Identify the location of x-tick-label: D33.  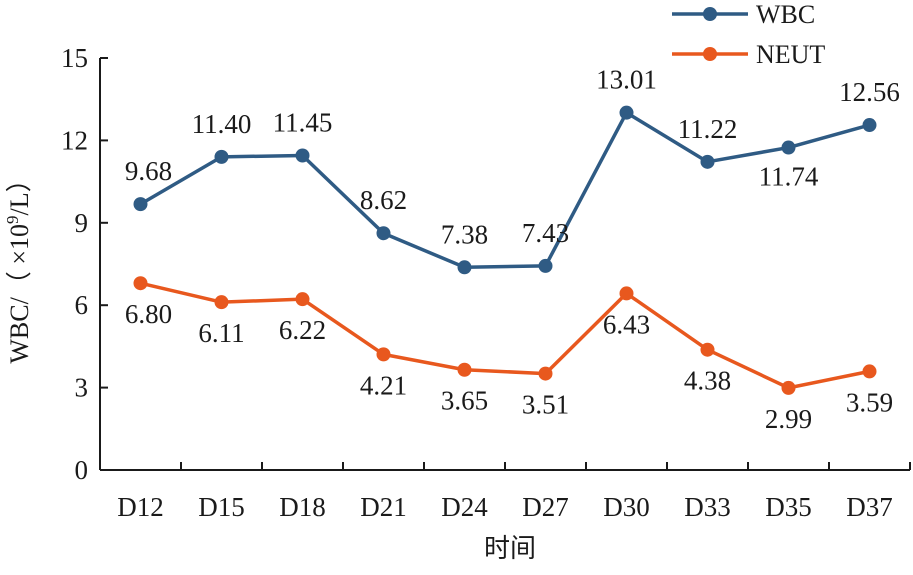
(707, 507).